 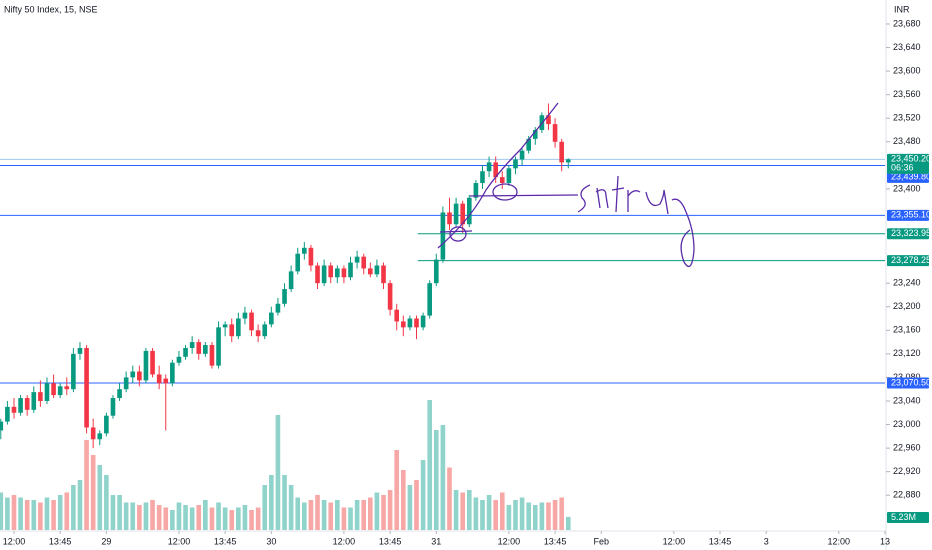 I want to click on y-tick-label: 23,040, so click(x=907, y=400).